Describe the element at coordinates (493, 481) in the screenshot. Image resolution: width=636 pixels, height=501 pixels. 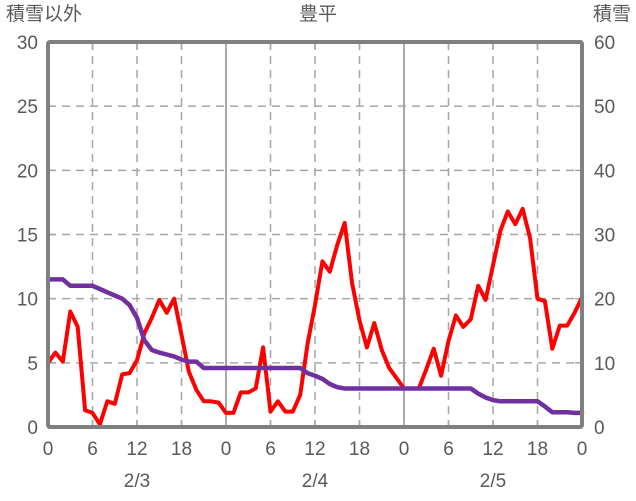
I see `date-label: 2/5` at that location.